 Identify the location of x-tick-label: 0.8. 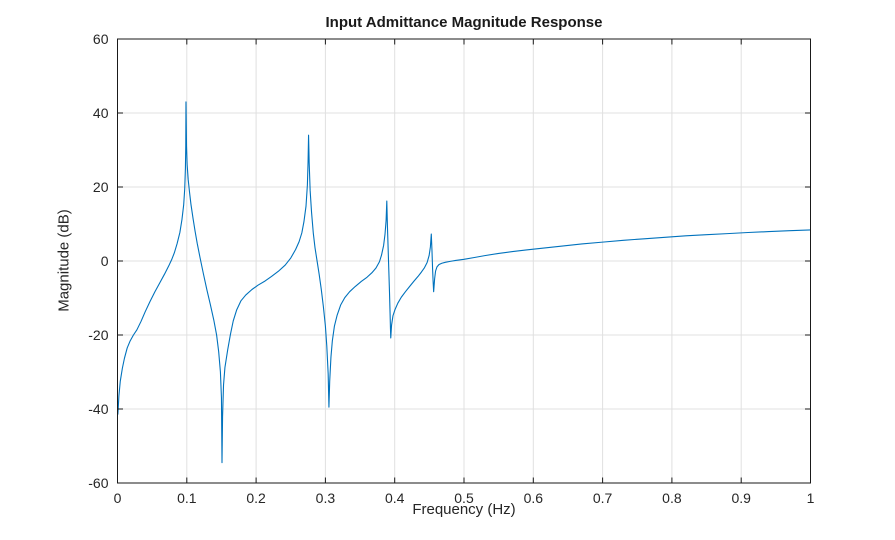
(672, 498).